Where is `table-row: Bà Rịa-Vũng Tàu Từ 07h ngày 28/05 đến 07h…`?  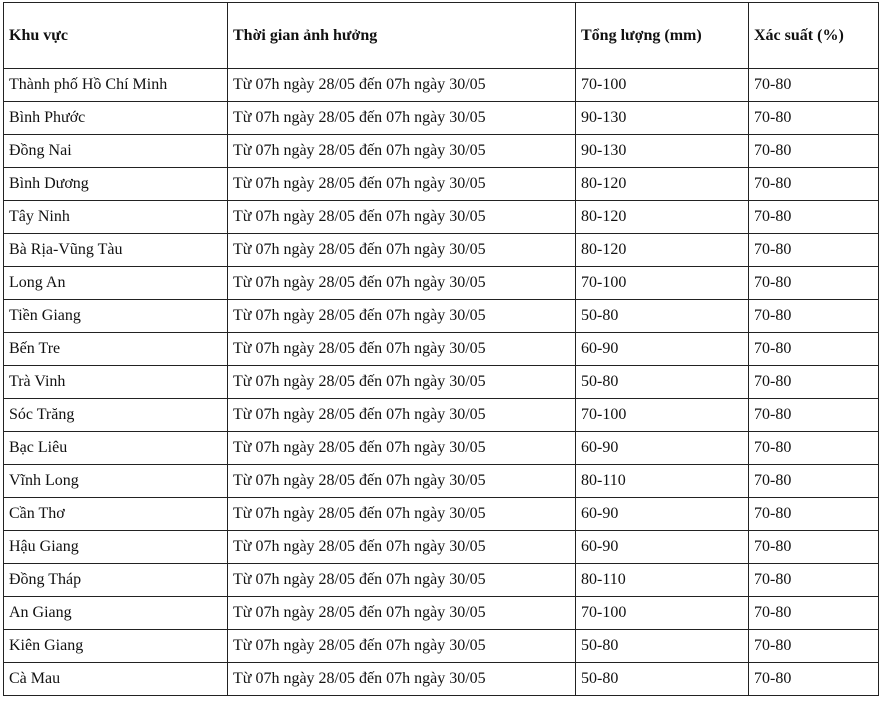 table-row: Bà Rịa-Vũng Tàu Từ 07h ngày 28/05 đến 07h… is located at coordinates (441, 250).